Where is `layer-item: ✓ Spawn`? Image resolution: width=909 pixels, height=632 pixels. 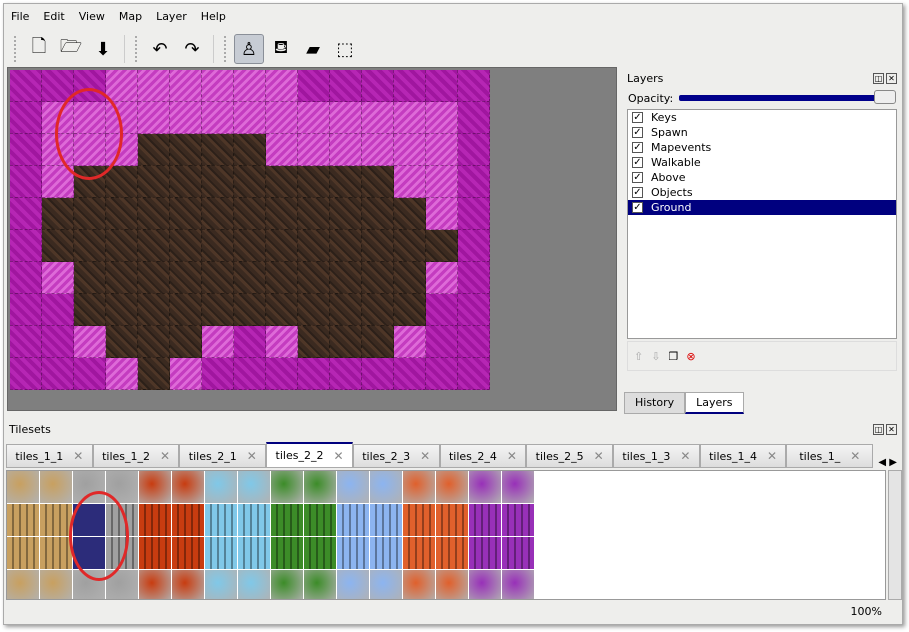 layer-item: ✓ Spawn is located at coordinates (762, 132).